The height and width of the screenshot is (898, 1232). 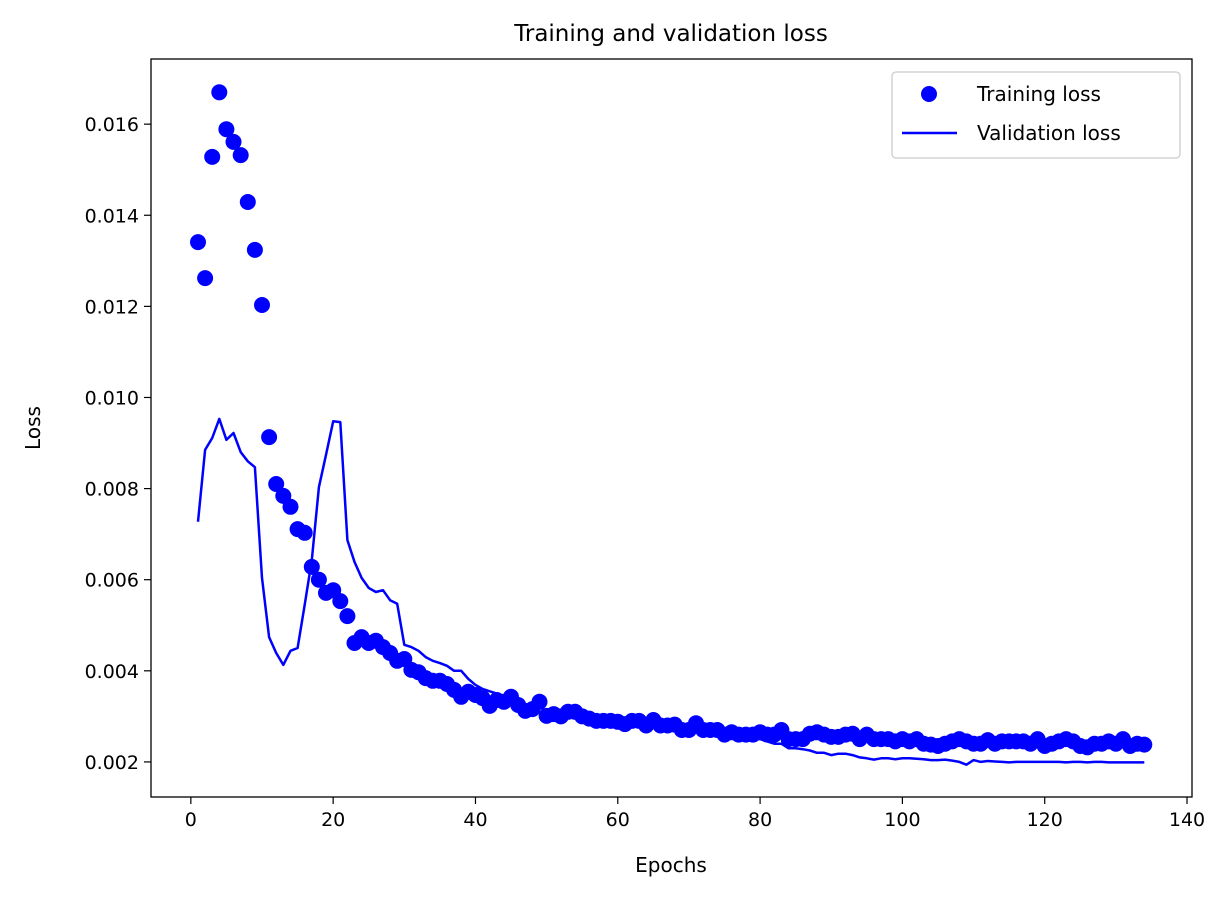 What do you see at coordinates (112, 672) in the screenshot?
I see `y-tick-label: 0.004` at bounding box center [112, 672].